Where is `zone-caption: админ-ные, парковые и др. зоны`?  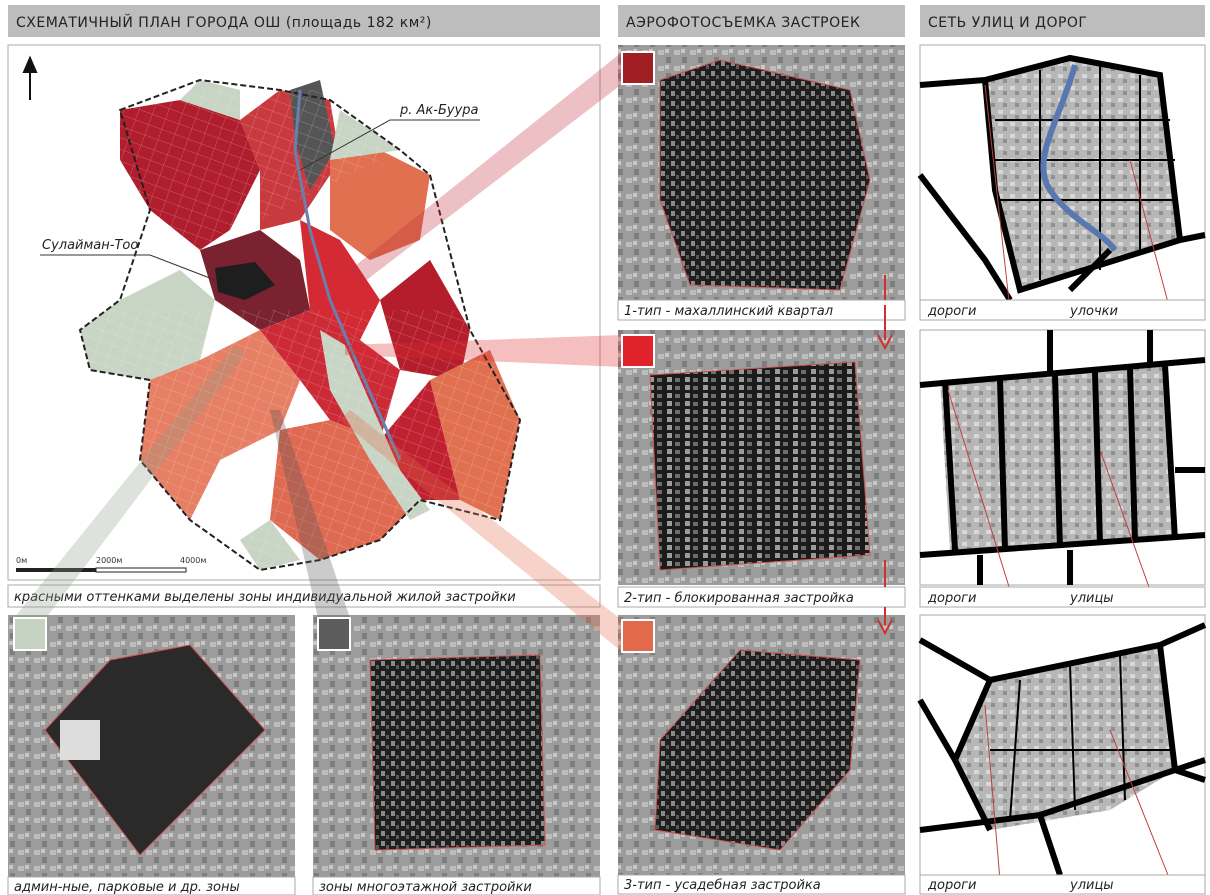 zone-caption: админ-ные, парковые и др. зоны is located at coordinates (127, 887).